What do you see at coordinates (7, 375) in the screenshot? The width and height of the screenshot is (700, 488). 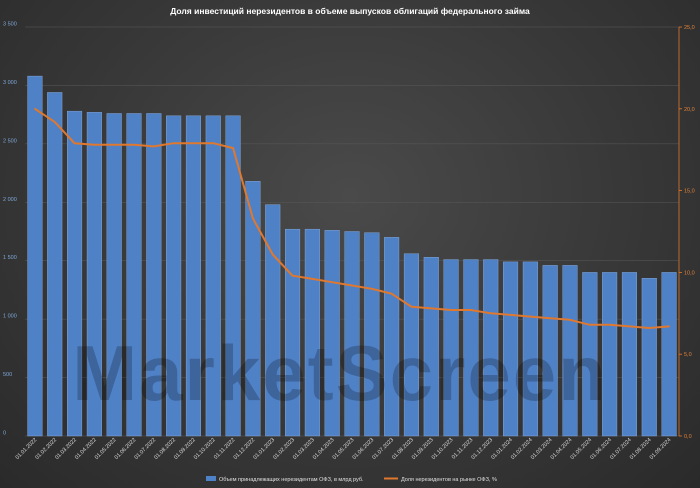 I see `y-left-tick-label: 500` at bounding box center [7, 375].